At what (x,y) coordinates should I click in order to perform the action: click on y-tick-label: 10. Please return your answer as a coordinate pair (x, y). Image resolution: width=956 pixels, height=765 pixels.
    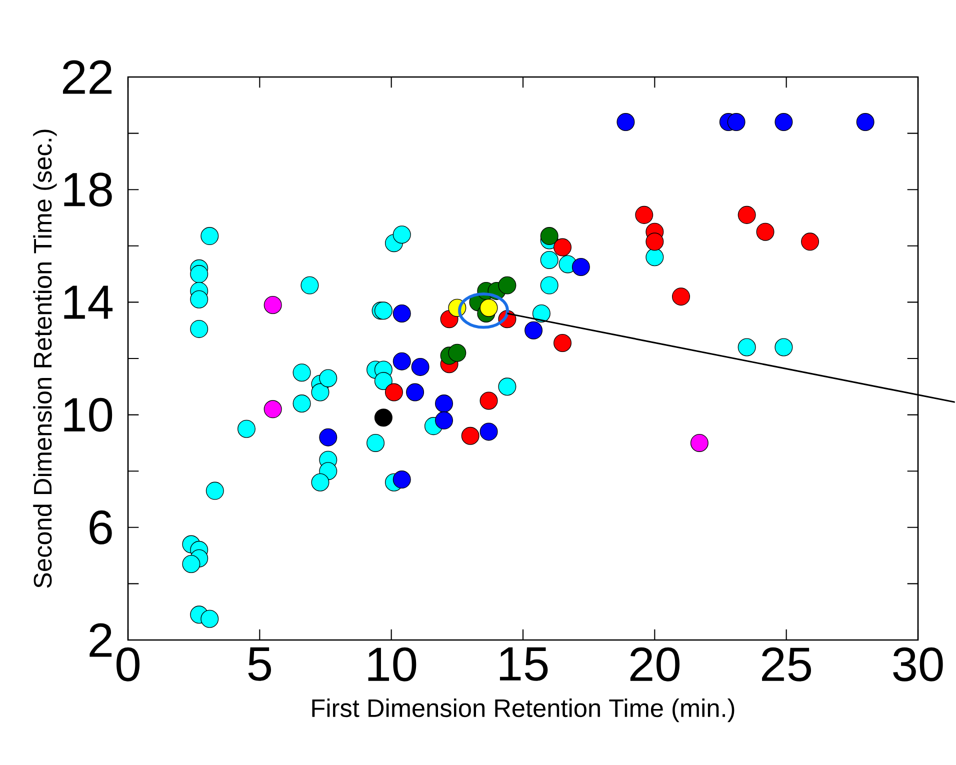
    Looking at the image, I should click on (88, 415).